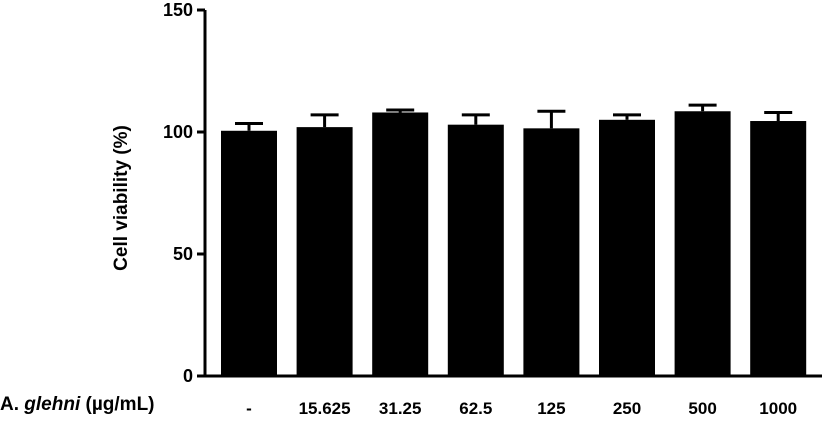 This screenshot has width=827, height=425. What do you see at coordinates (702, 408) in the screenshot?
I see `category-label: 500` at bounding box center [702, 408].